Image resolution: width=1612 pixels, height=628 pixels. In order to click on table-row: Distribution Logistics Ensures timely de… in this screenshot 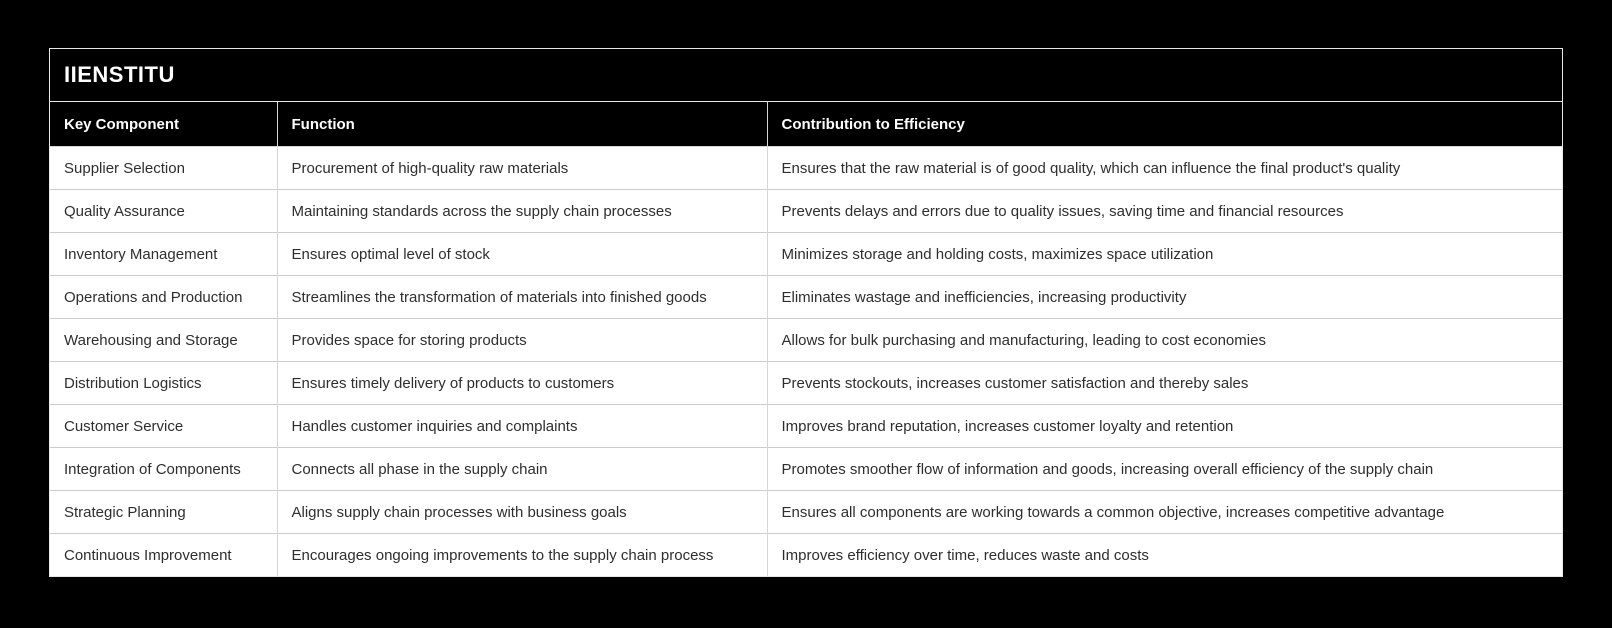, I will do `click(806, 383)`.